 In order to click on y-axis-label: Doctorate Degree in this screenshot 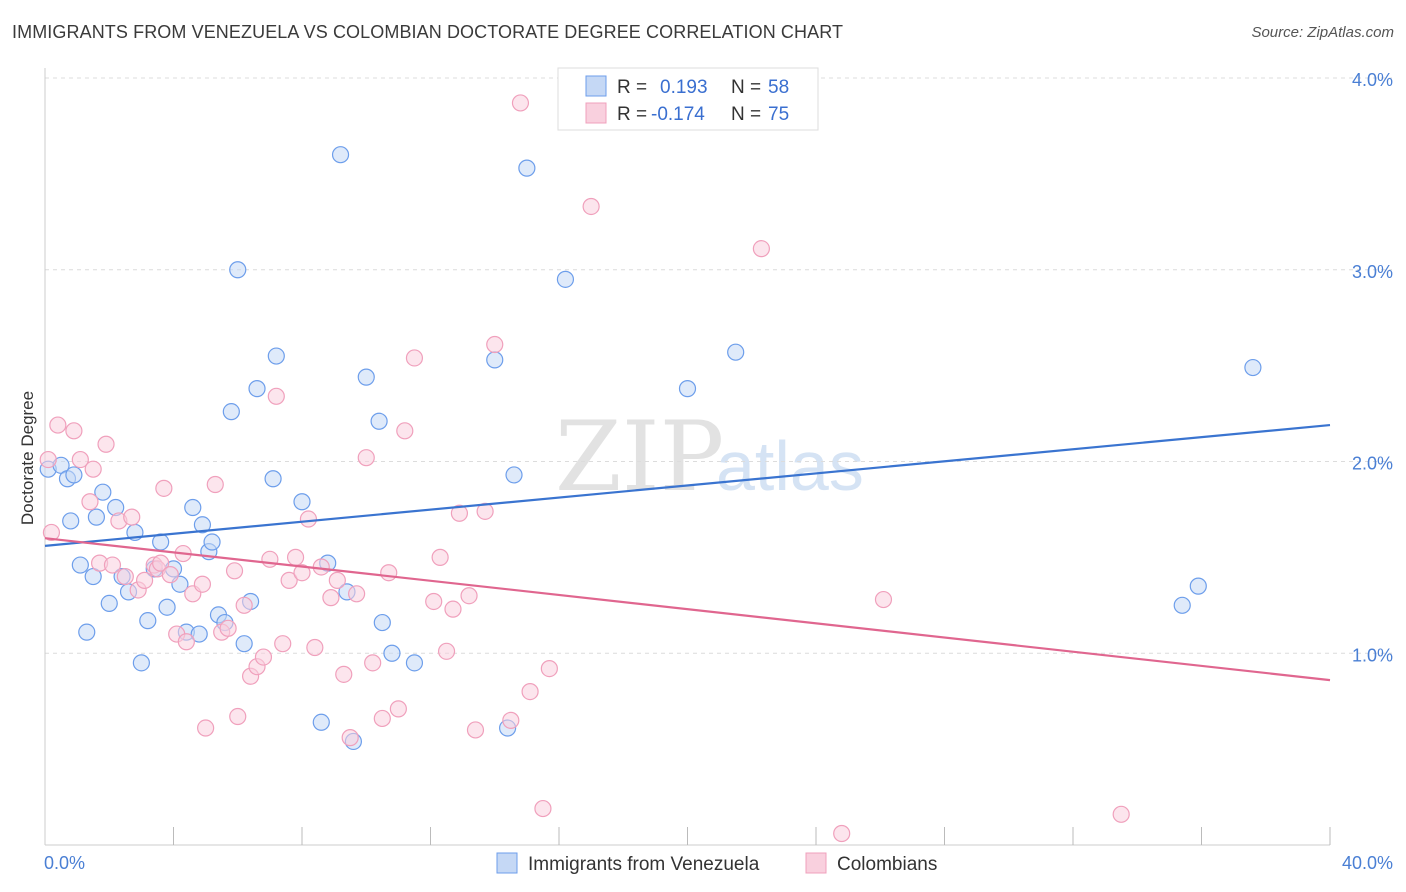, I will do `click(27, 458)`.